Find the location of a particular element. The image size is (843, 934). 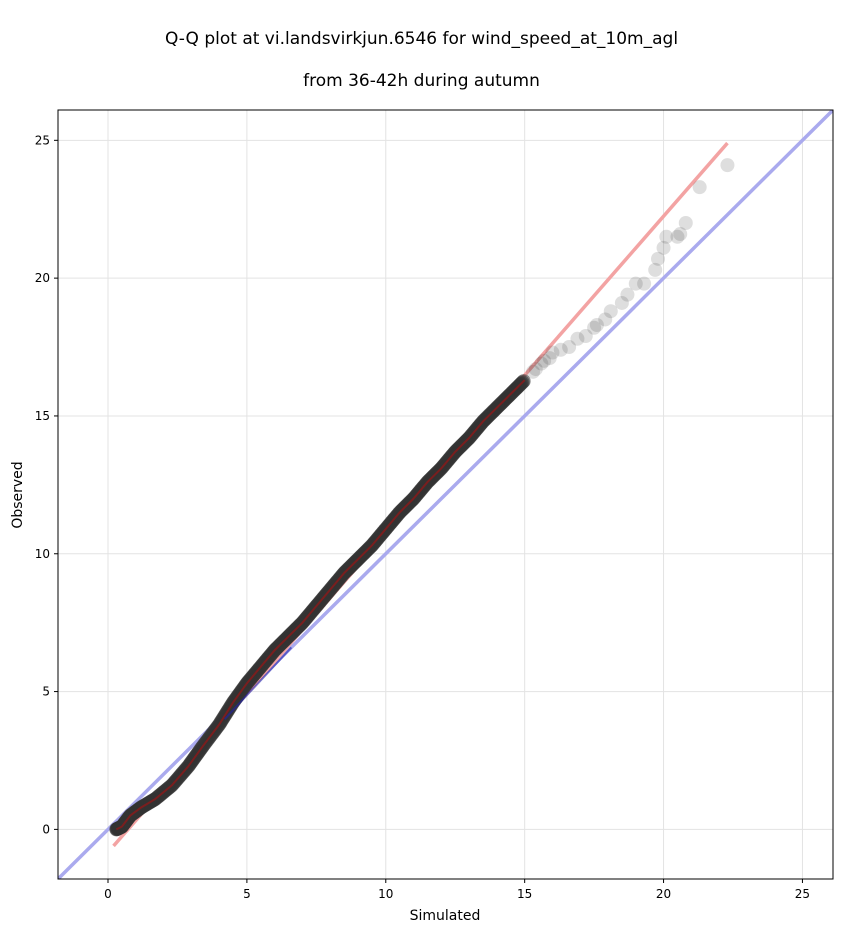

x-axis-label: Simulated is located at coordinates (445, 916).